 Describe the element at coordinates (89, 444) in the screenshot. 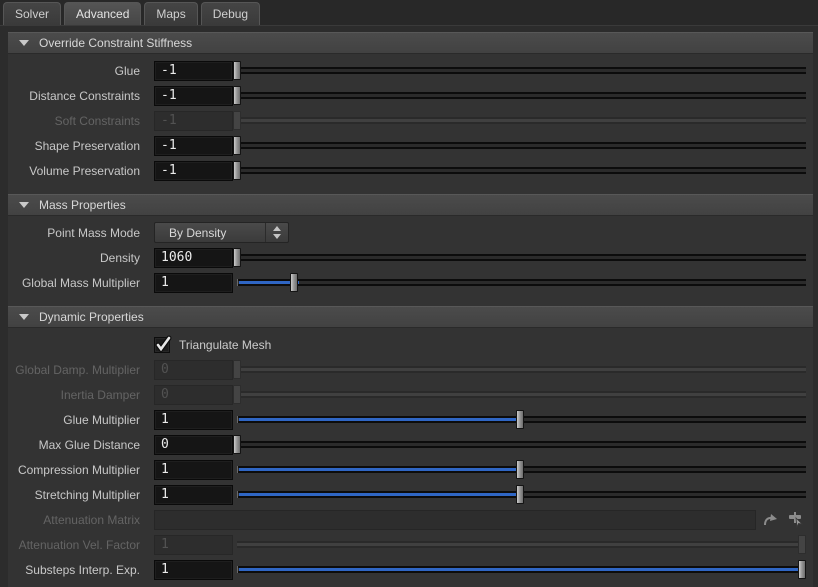

I see `param-label: Max Glue Distance` at that location.